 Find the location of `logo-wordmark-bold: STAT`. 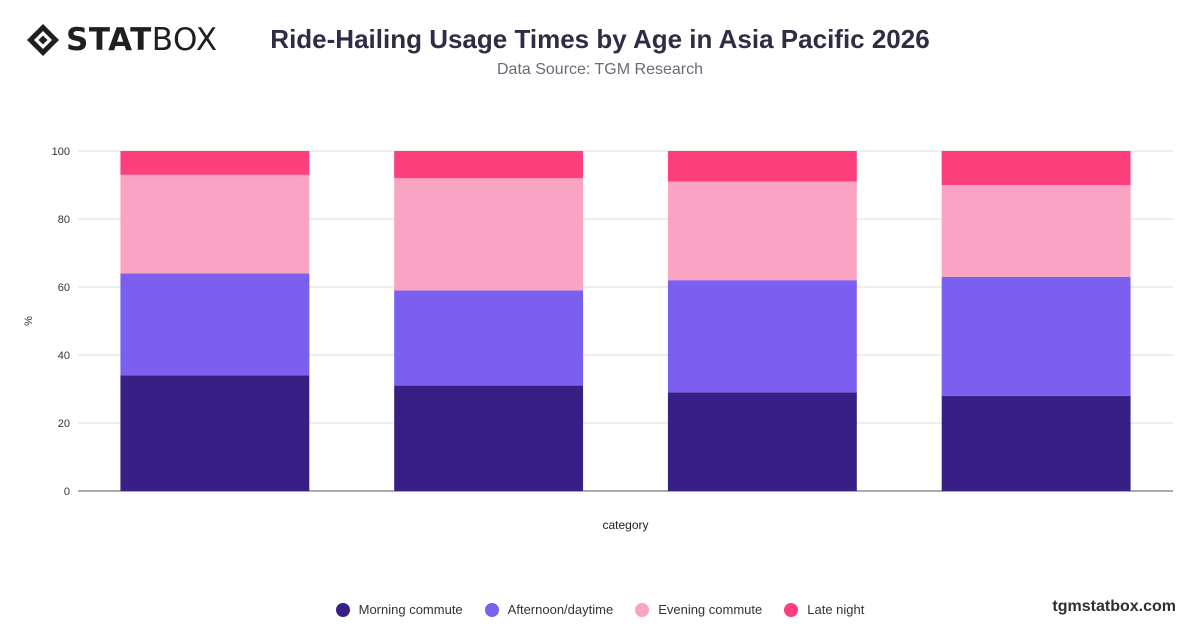

logo-wordmark-bold: STAT is located at coordinates (109, 40).